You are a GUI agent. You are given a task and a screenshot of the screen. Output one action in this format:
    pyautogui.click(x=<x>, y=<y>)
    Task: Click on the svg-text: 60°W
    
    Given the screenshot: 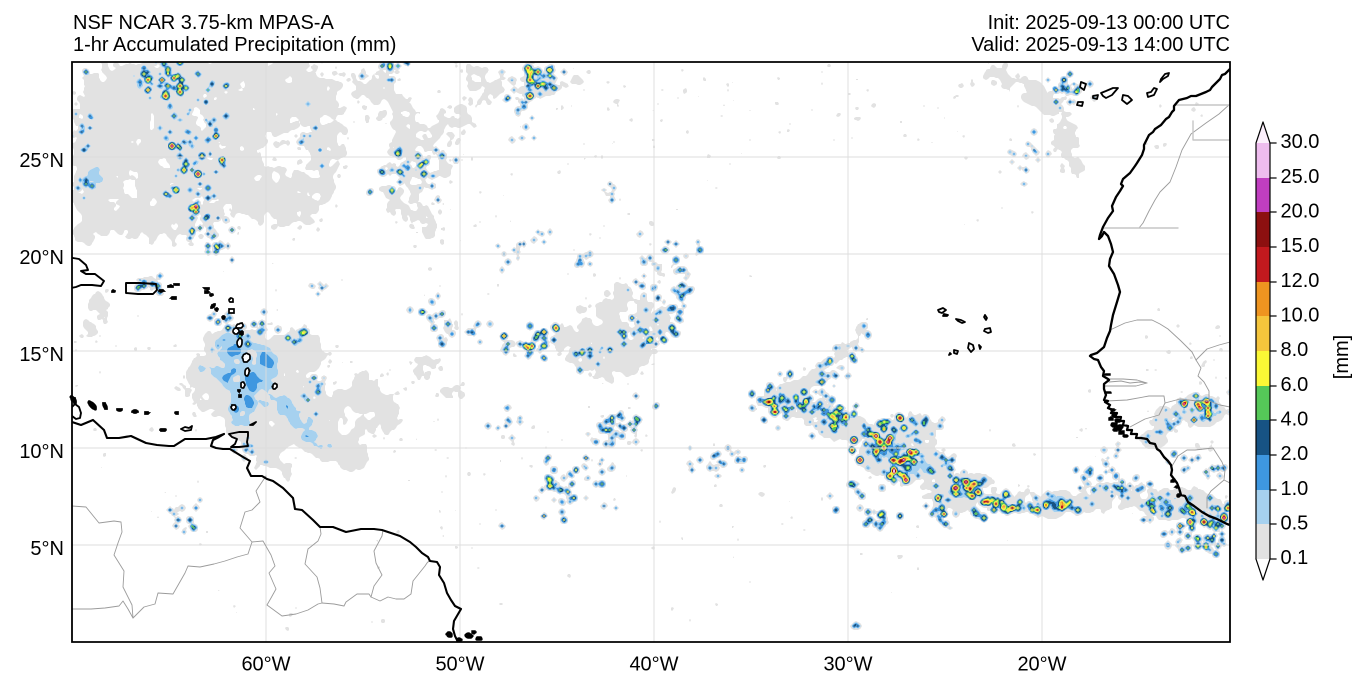 What is the action you would take?
    pyautogui.click(x=265, y=665)
    